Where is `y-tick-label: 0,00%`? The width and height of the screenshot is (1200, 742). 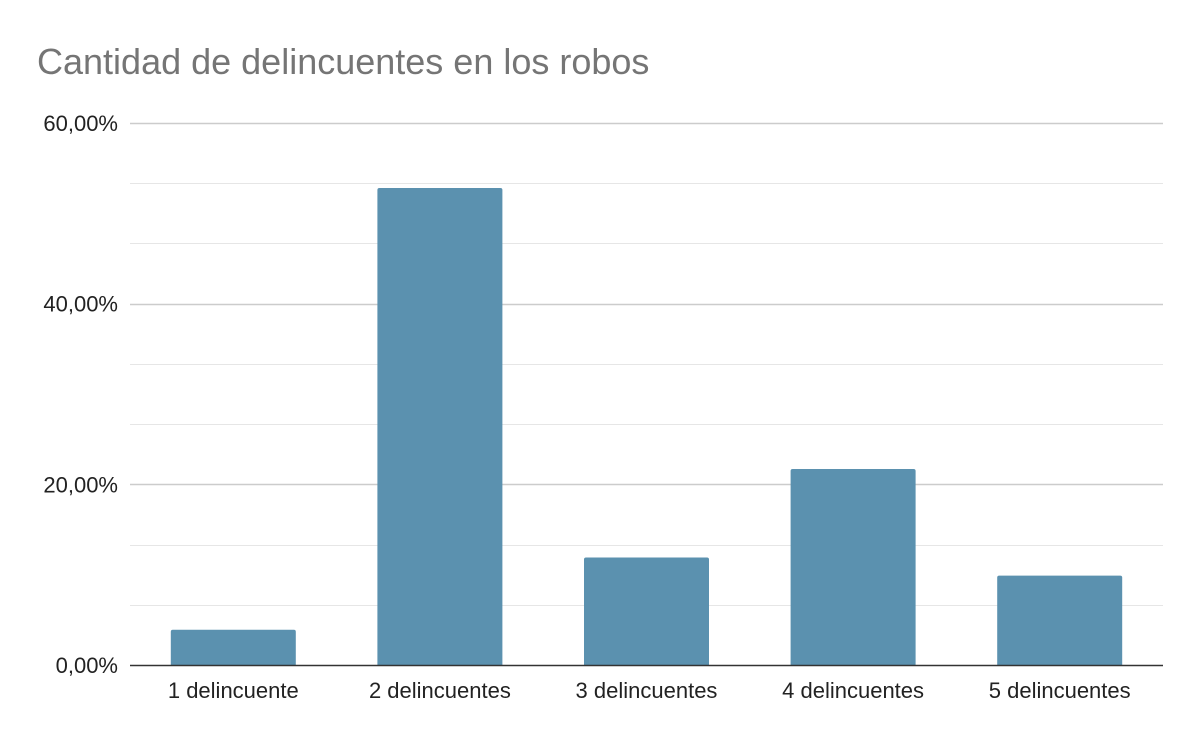 y-tick-label: 0,00% is located at coordinates (87, 665).